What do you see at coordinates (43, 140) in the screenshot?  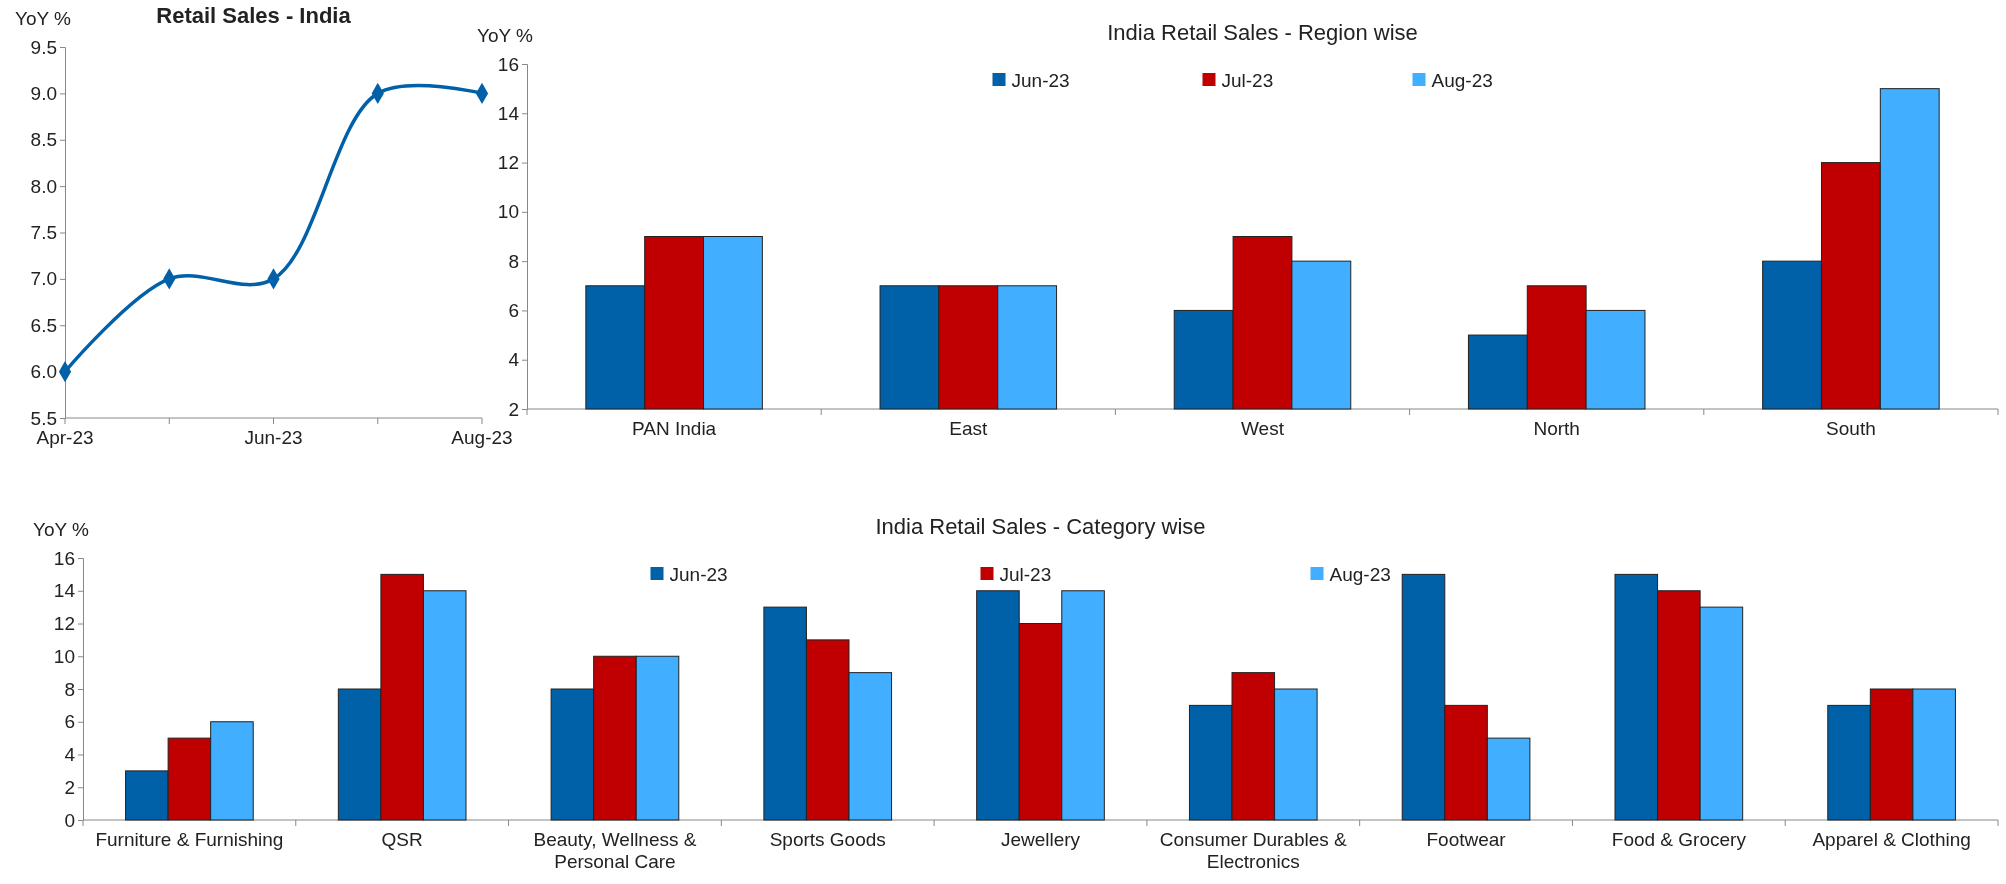 I see `y-tick-label: 8.5` at bounding box center [43, 140].